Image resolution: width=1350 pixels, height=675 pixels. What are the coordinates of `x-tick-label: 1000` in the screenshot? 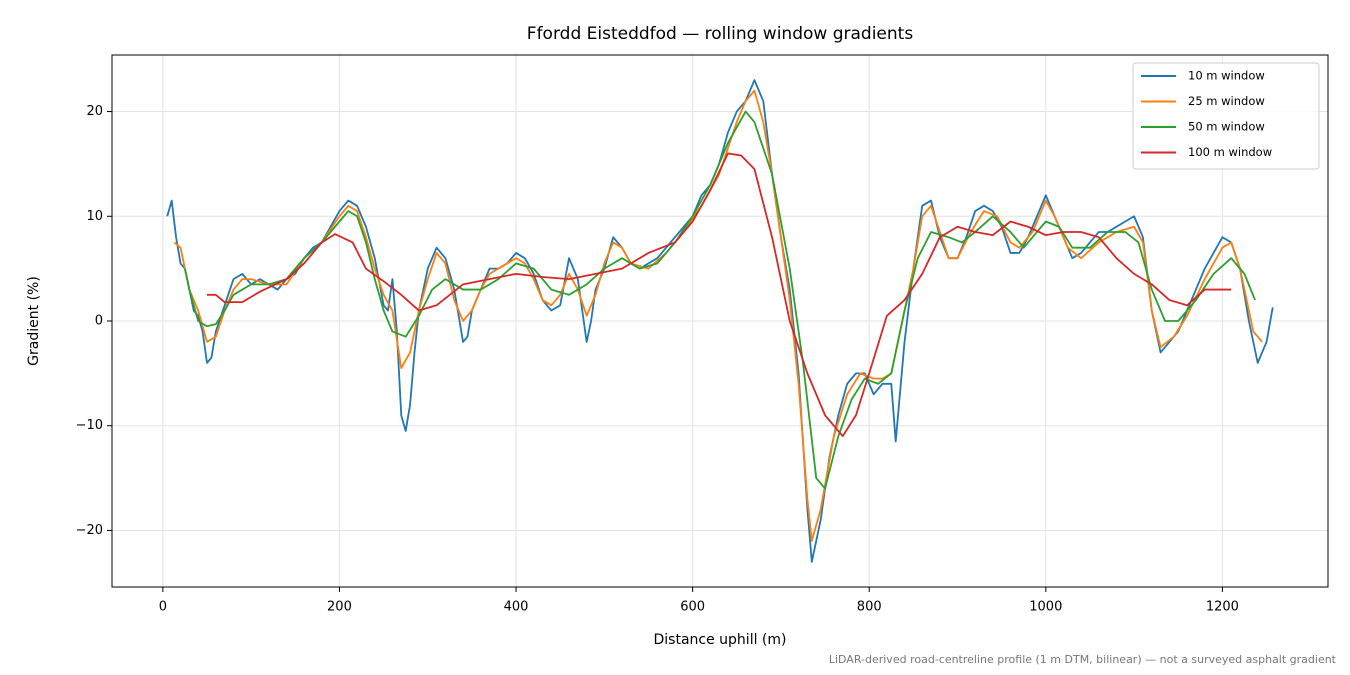 It's located at (1045, 607).